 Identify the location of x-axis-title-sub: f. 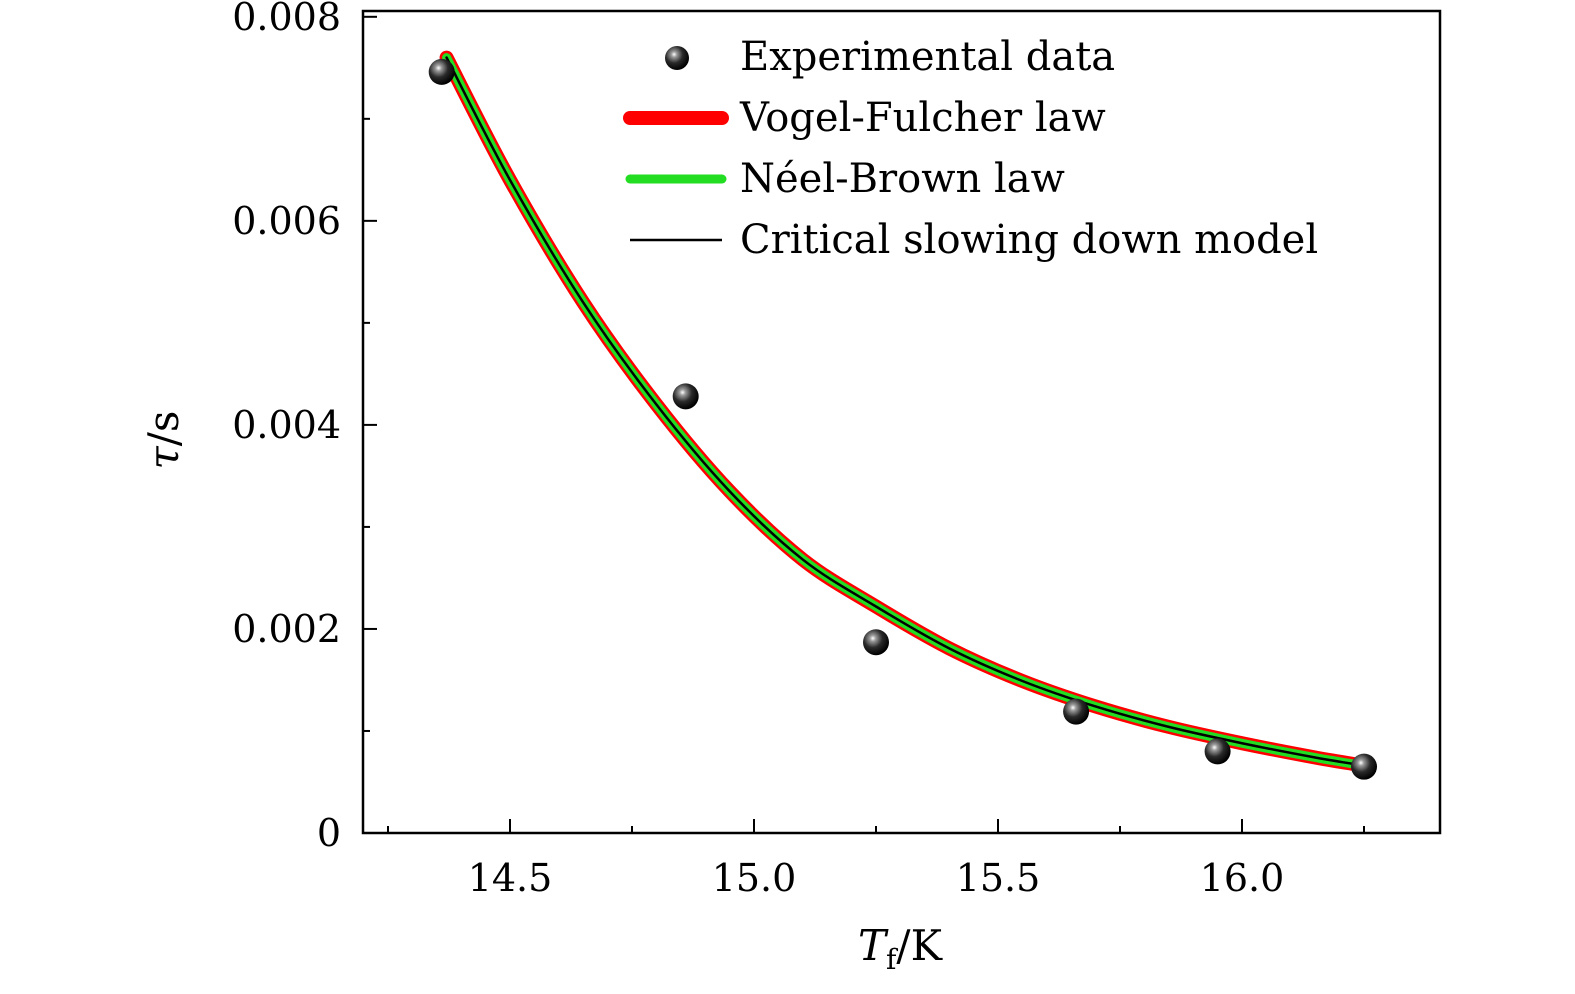
(892, 959).